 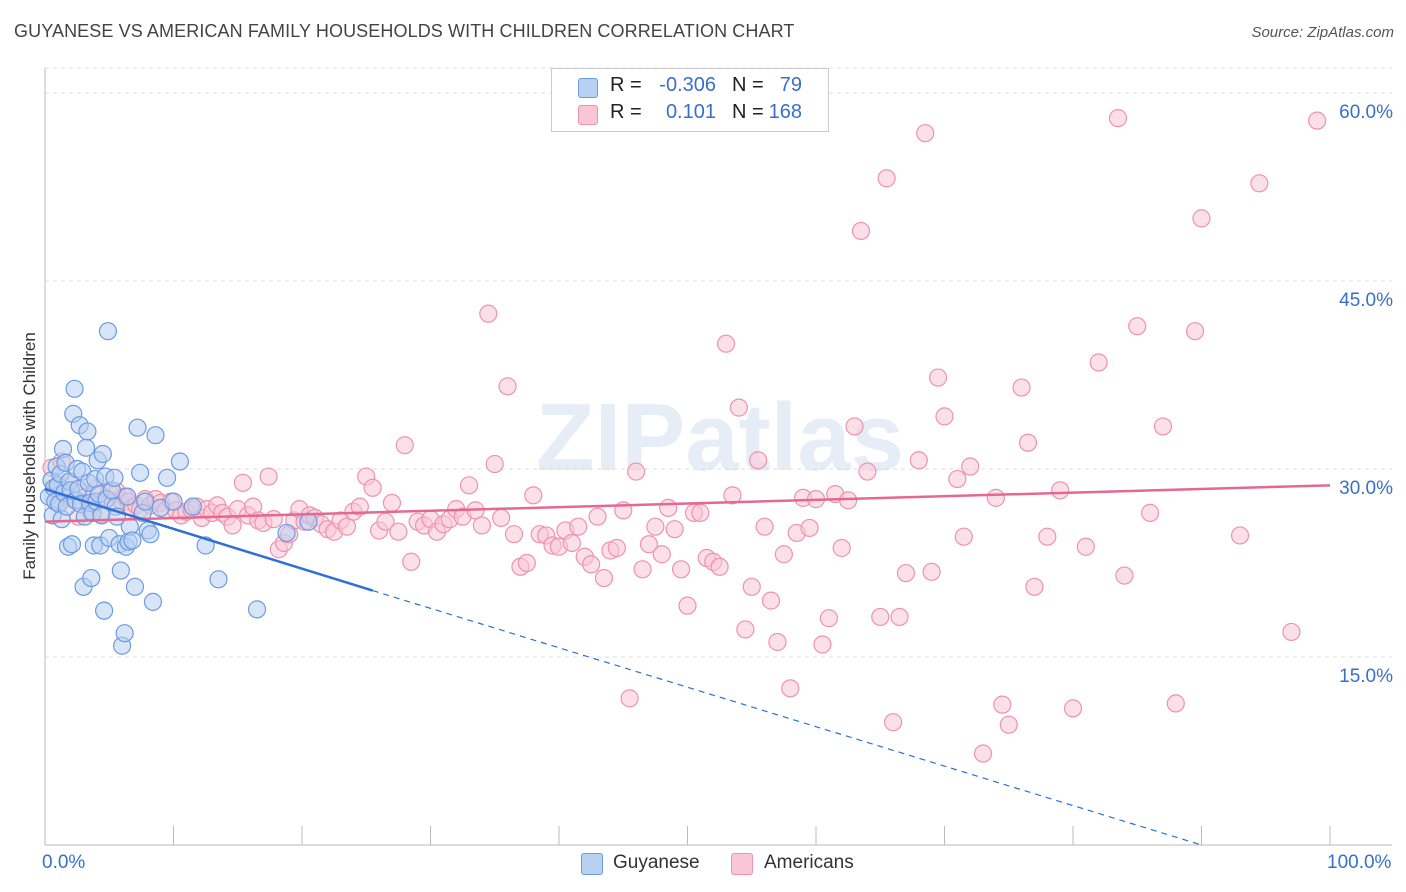 What do you see at coordinates (588, 88) in the screenshot?
I see `guyanese-swatch` at bounding box center [588, 88].